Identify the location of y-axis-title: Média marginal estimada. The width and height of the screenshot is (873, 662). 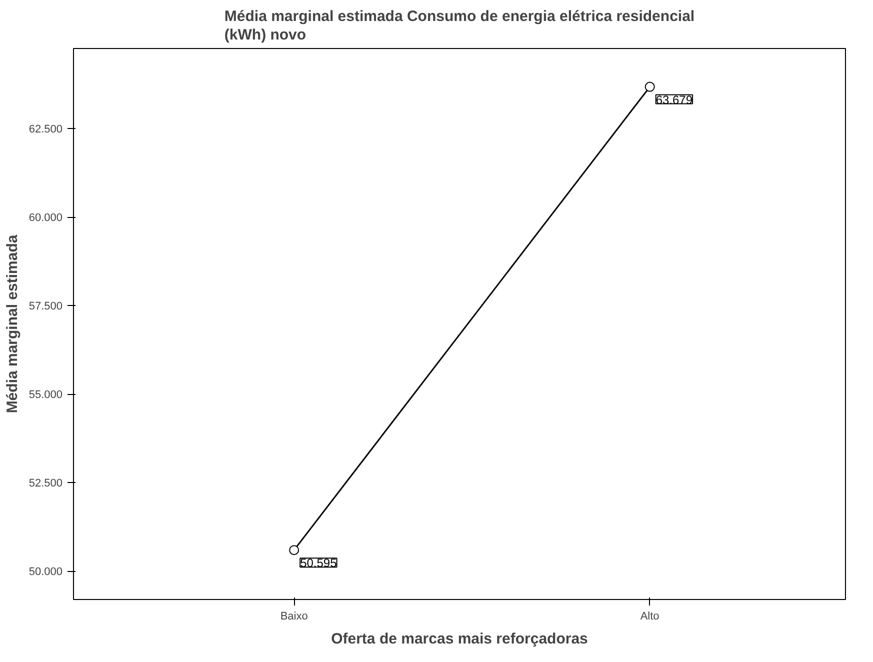
(12, 324).